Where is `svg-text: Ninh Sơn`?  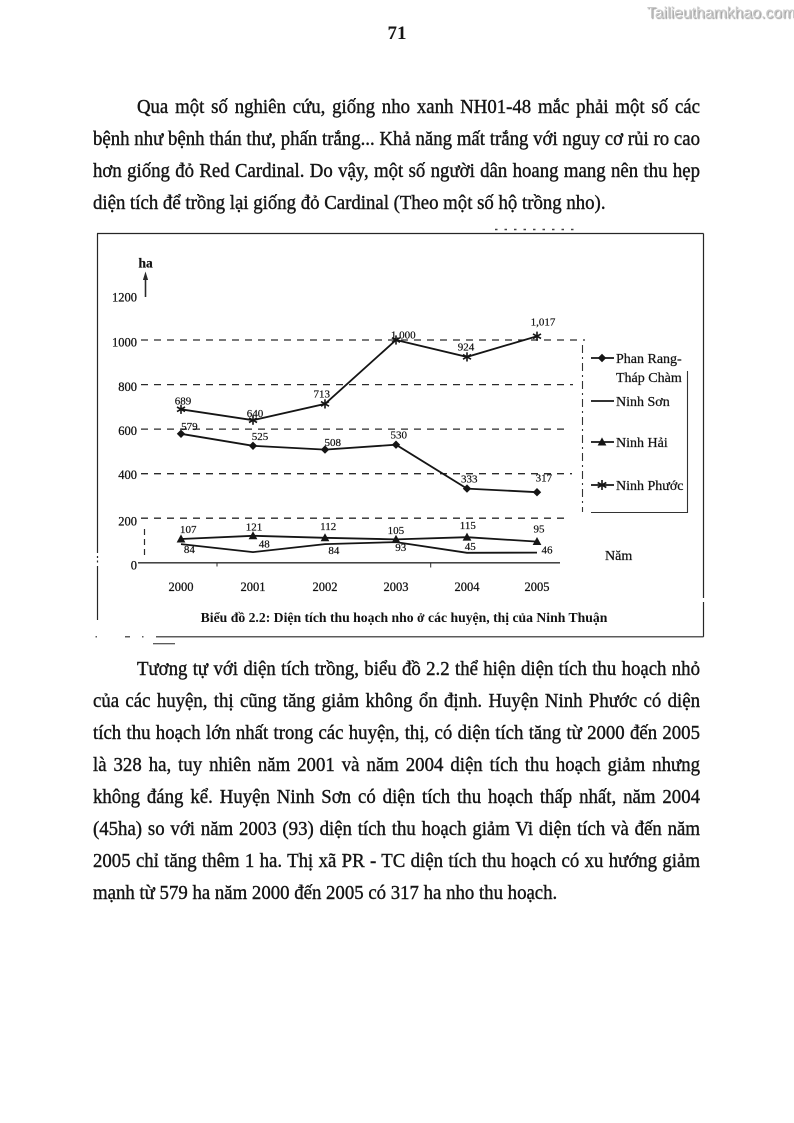 svg-text: Ninh Sơn is located at coordinates (643, 402).